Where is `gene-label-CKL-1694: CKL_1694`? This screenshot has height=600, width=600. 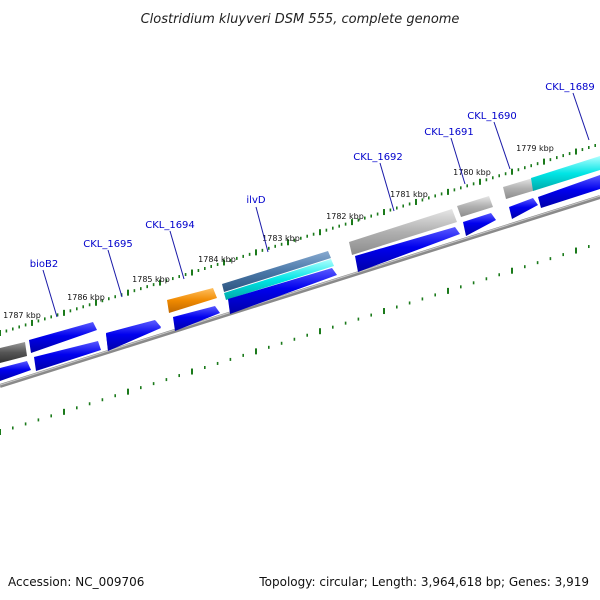
gene-label-CKL-1694: CKL_1694 is located at coordinates (170, 225).